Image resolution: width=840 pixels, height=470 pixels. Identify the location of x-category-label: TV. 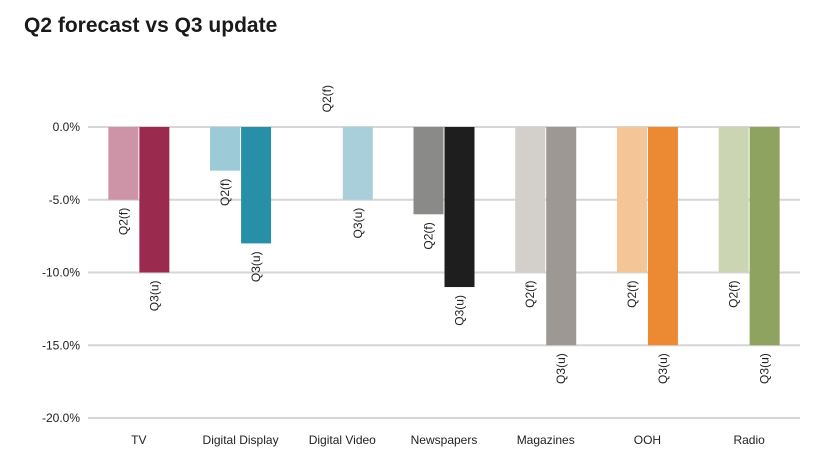
(138, 440).